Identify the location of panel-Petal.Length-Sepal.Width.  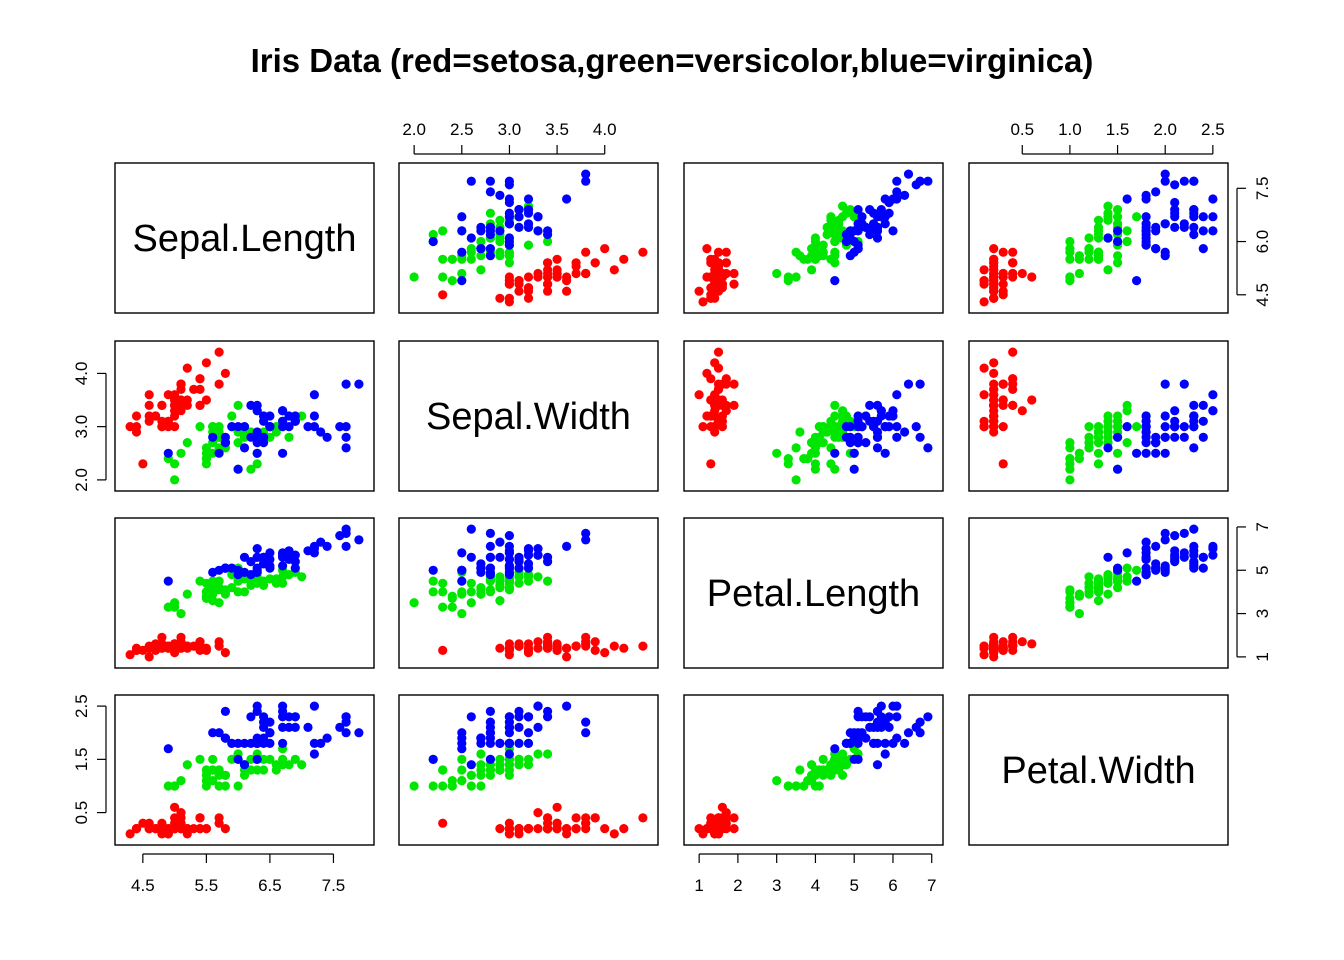
(528, 593).